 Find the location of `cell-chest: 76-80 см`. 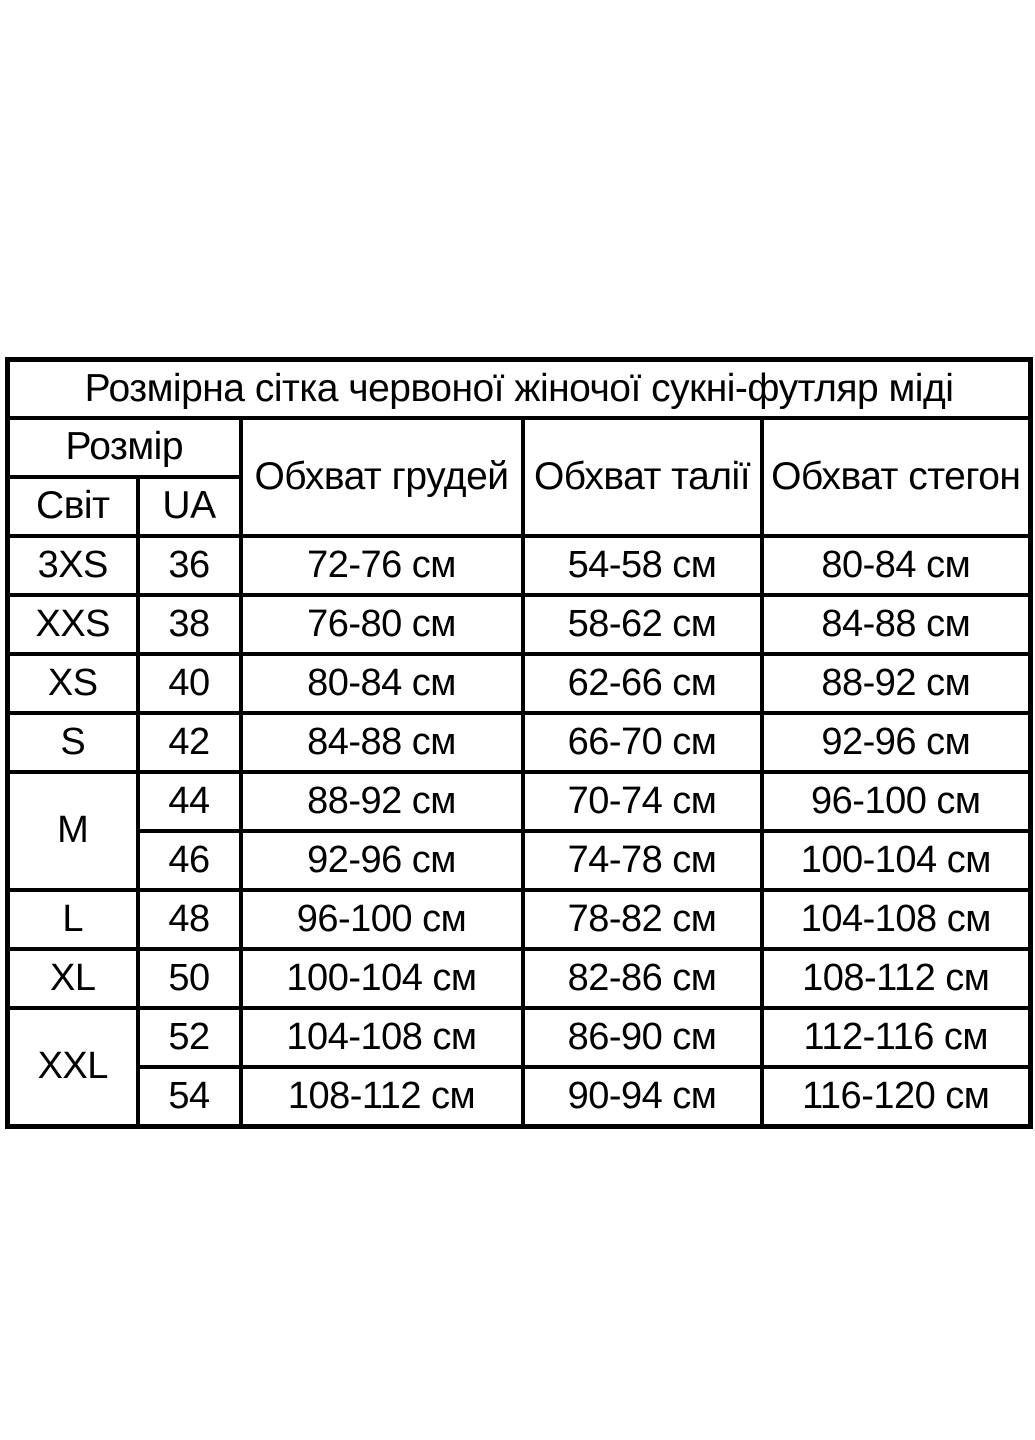

cell-chest: 76-80 см is located at coordinates (381, 624).